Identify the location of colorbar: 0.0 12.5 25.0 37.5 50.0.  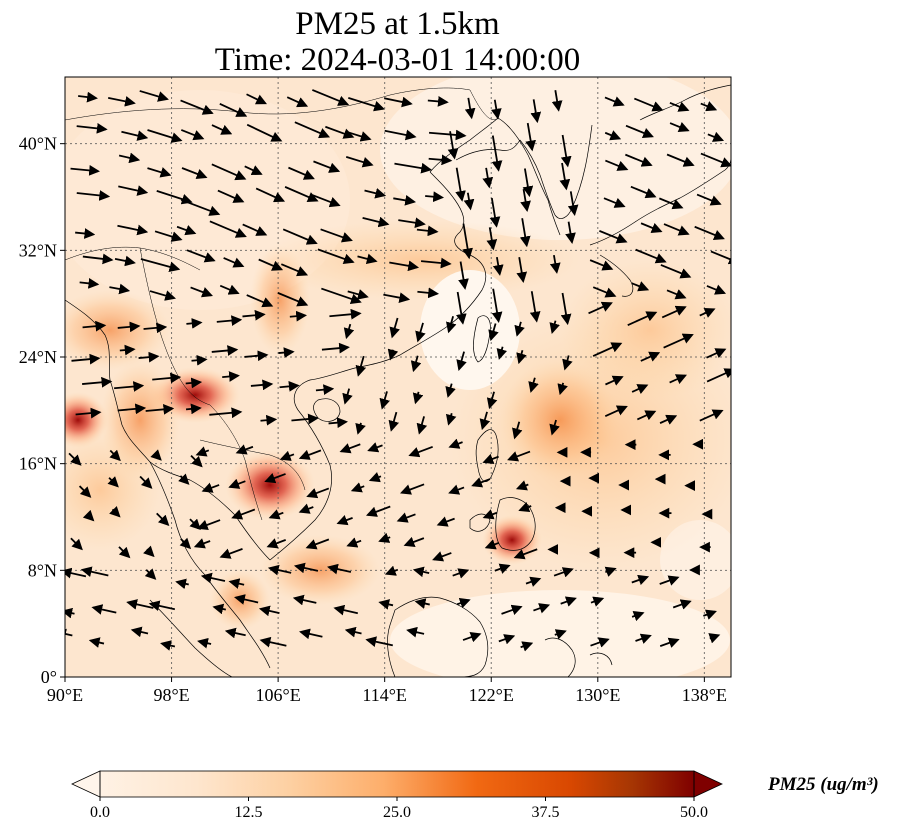
(397, 795).